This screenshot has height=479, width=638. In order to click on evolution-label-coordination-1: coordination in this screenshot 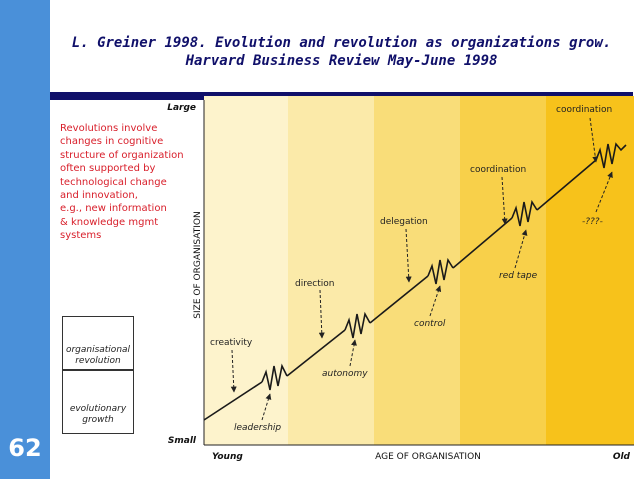, I will do `click(498, 170)`.